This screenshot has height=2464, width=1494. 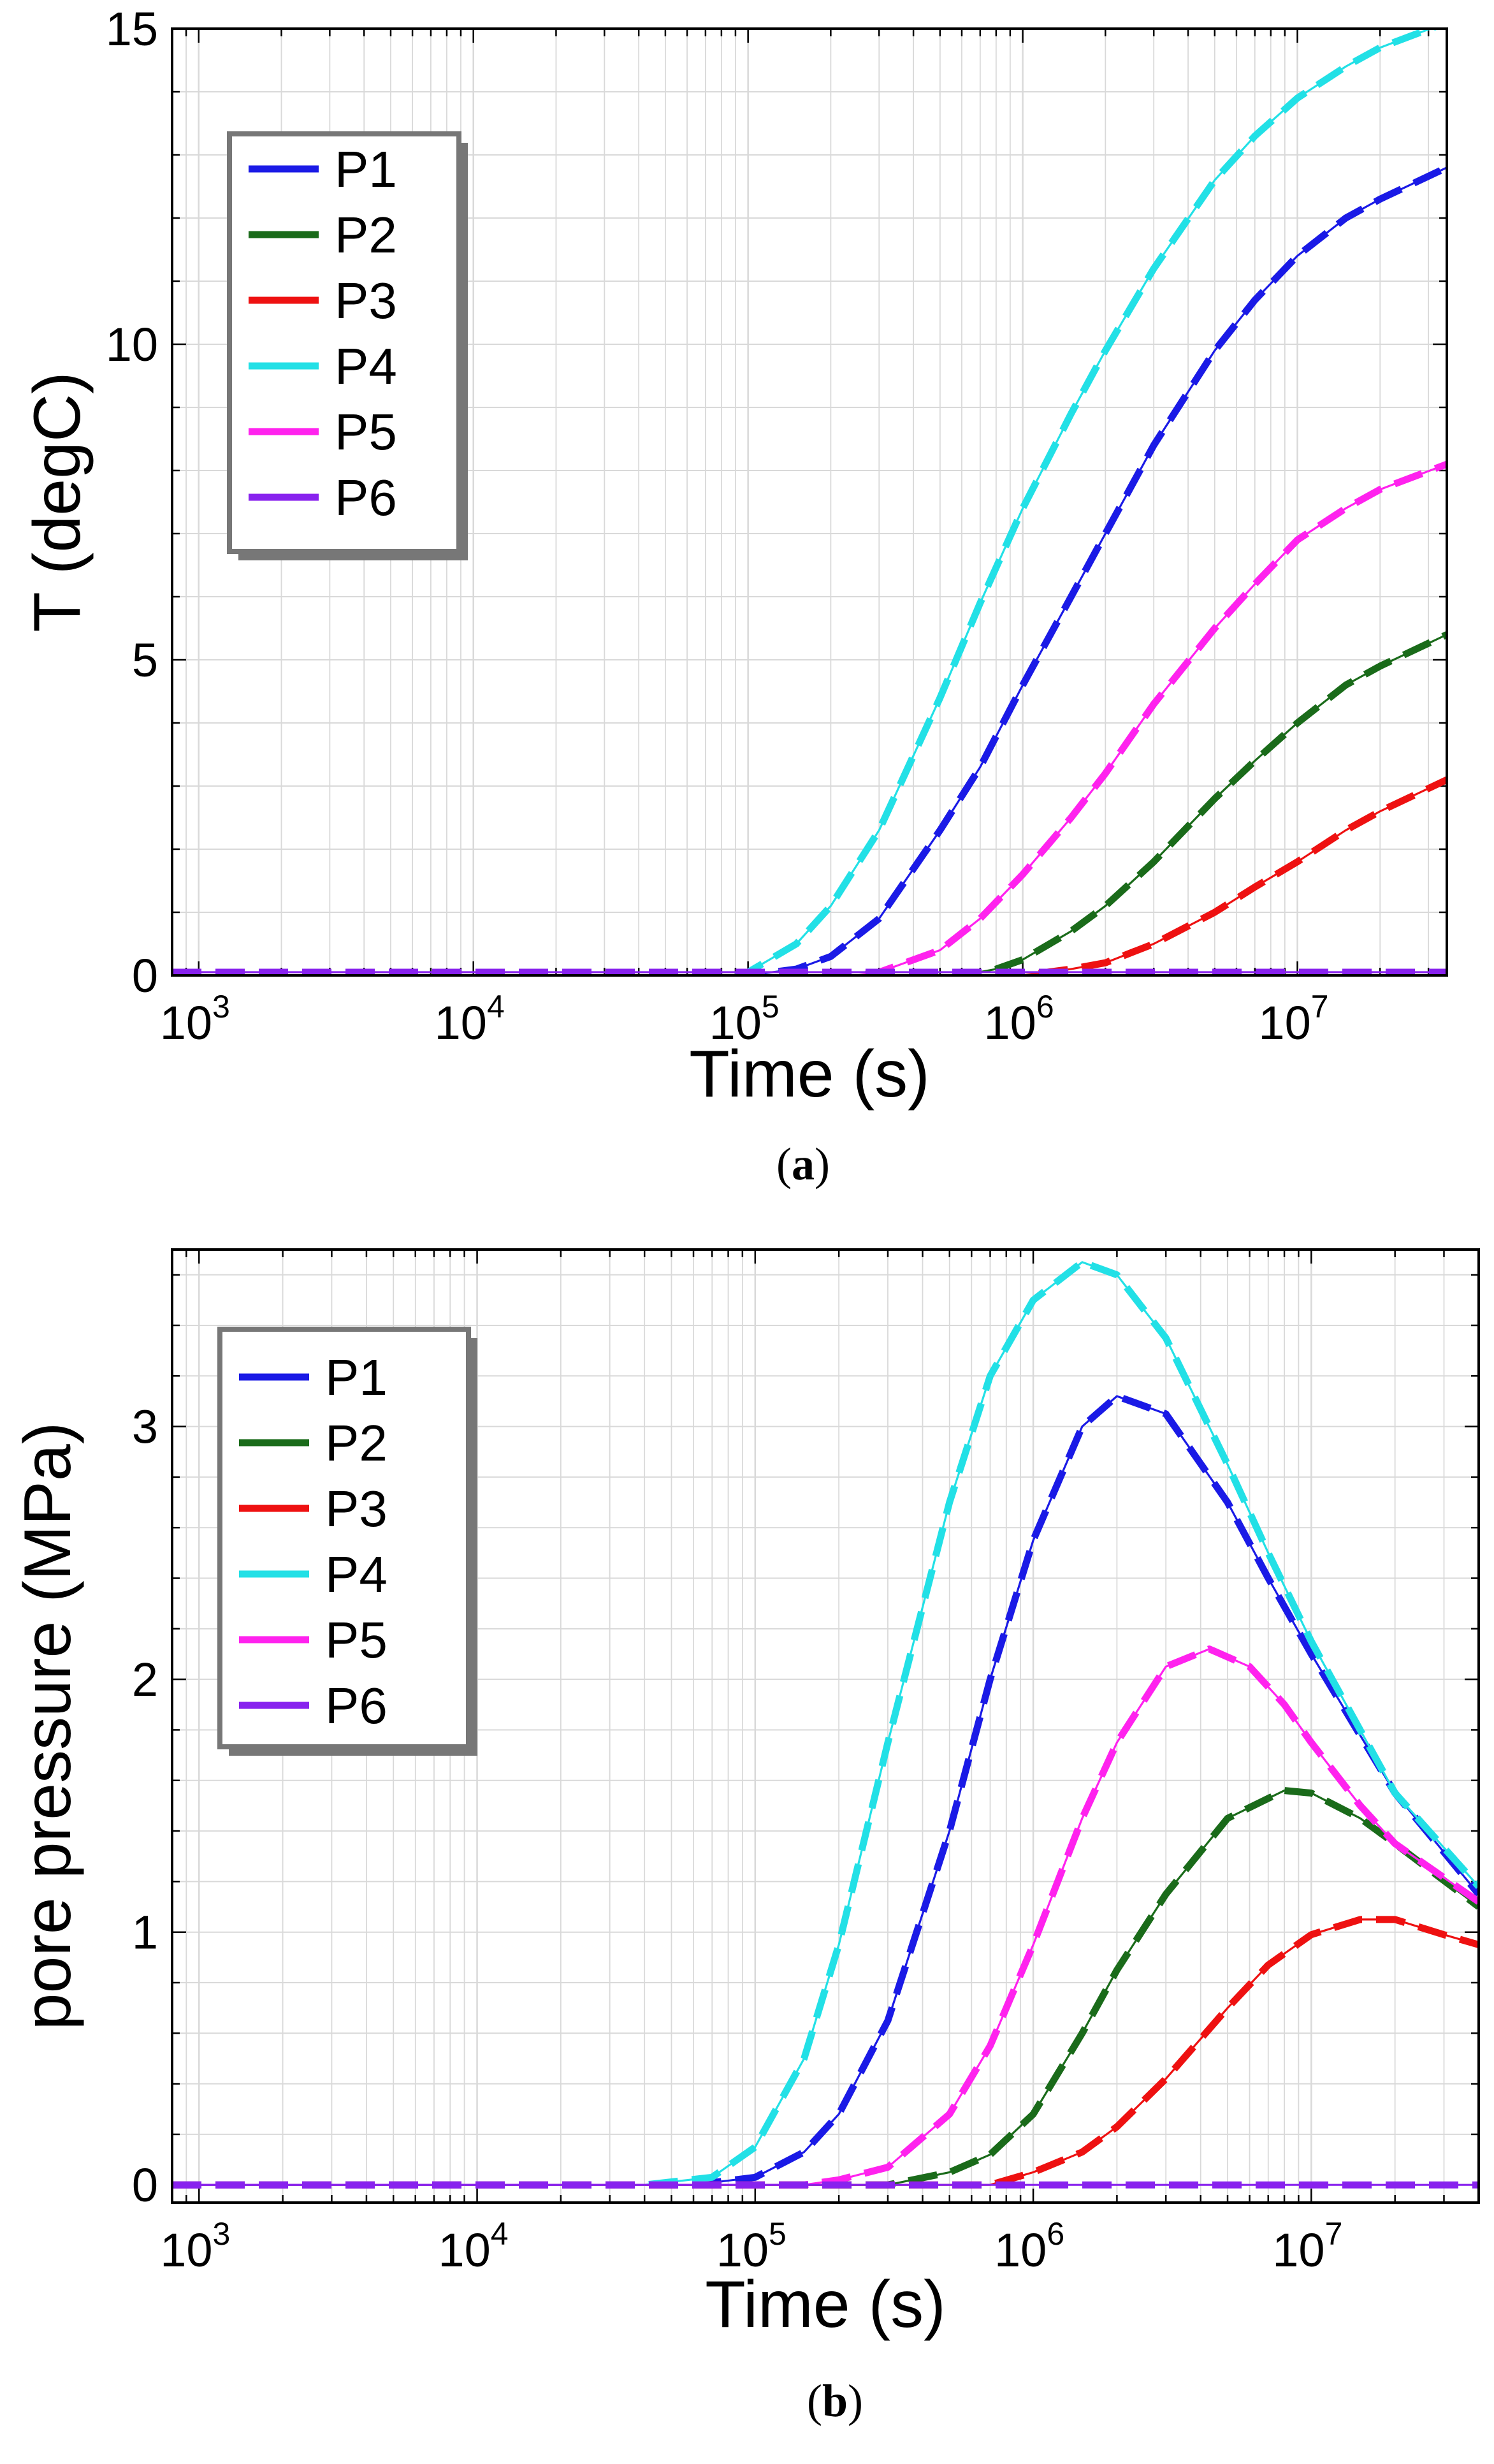 I want to click on panel-caption: (a), so click(x=803, y=1164).